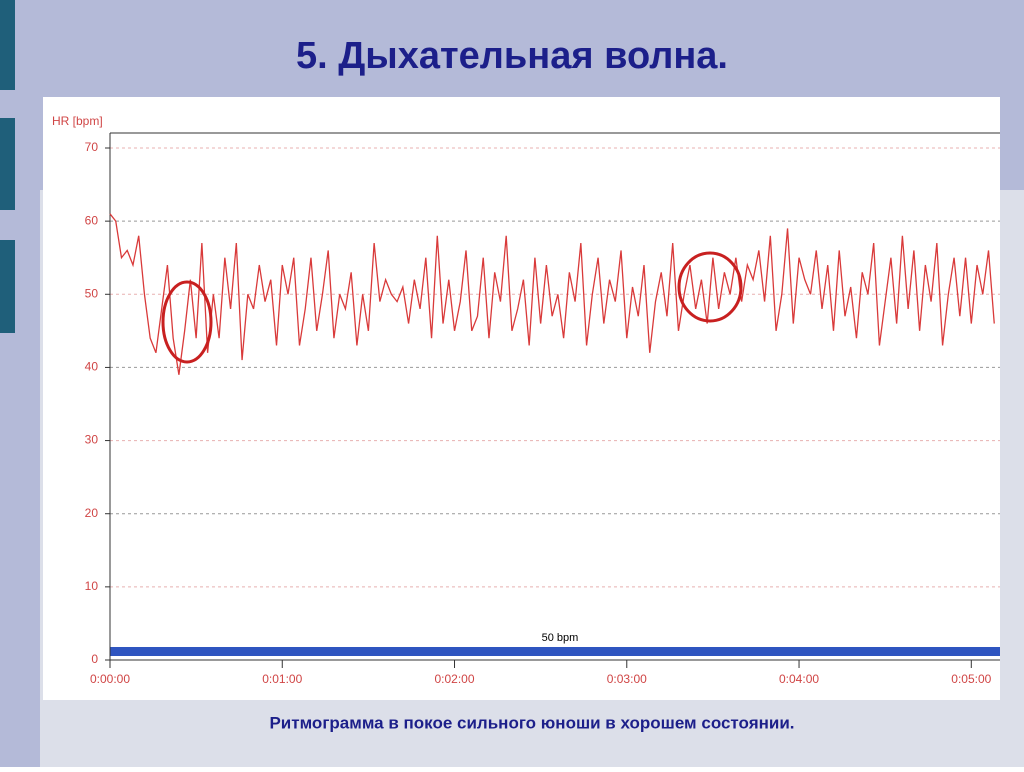 The image size is (1024, 772). What do you see at coordinates (77, 121) in the screenshot?
I see `y-axis-label: HR [bpm]` at bounding box center [77, 121].